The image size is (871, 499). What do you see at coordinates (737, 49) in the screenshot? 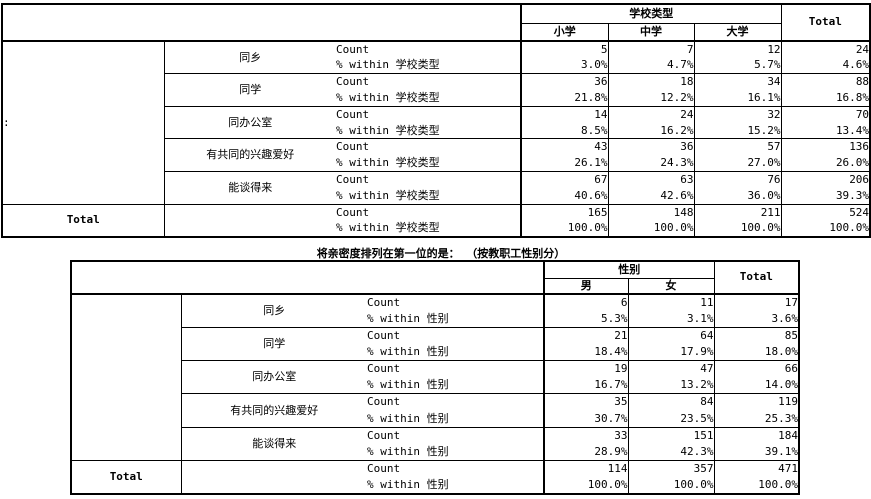
I see `count-value: 12` at bounding box center [737, 49].